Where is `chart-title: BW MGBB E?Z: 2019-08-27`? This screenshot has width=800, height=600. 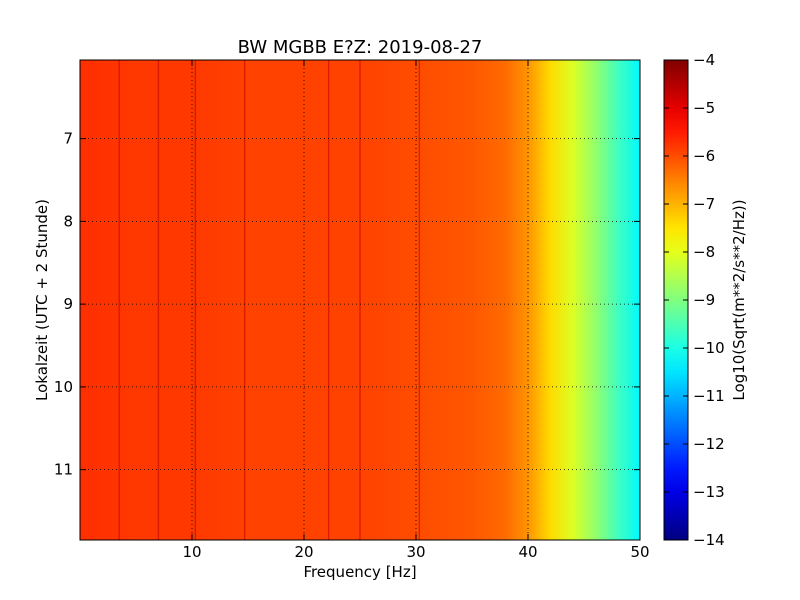
chart-title: BW MGBB E?Z: 2019-08-27 is located at coordinates (360, 47).